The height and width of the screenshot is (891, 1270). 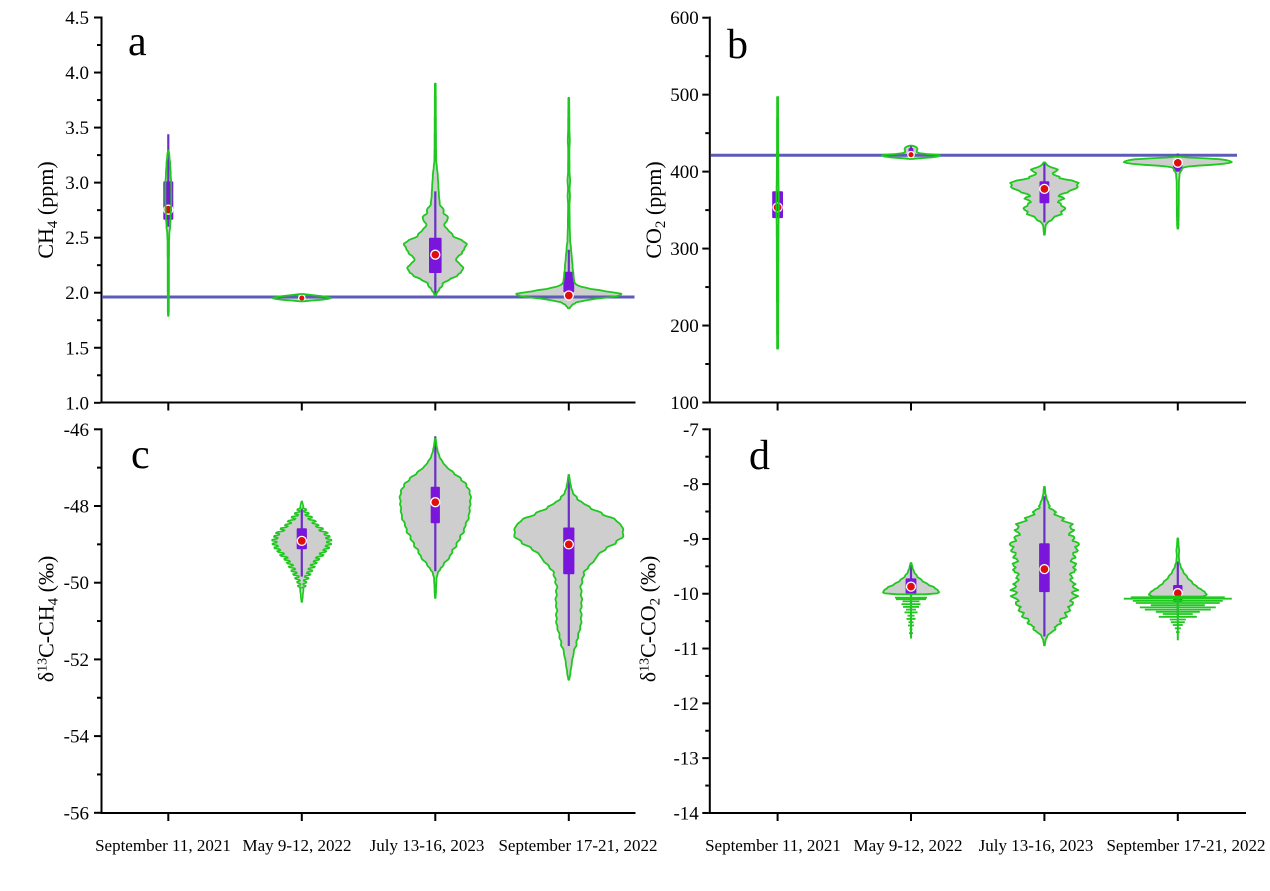 I want to click on svg-text: 1.5, so click(x=77, y=348).